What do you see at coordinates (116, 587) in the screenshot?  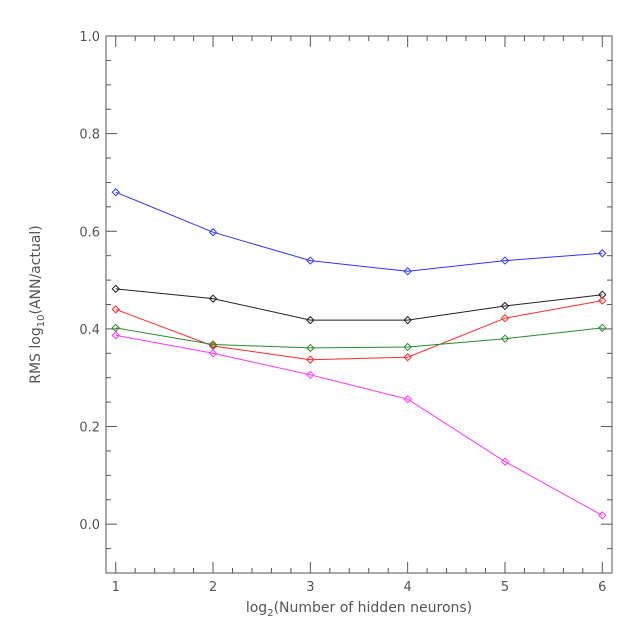 I see `x-tick-label: 1` at bounding box center [116, 587].